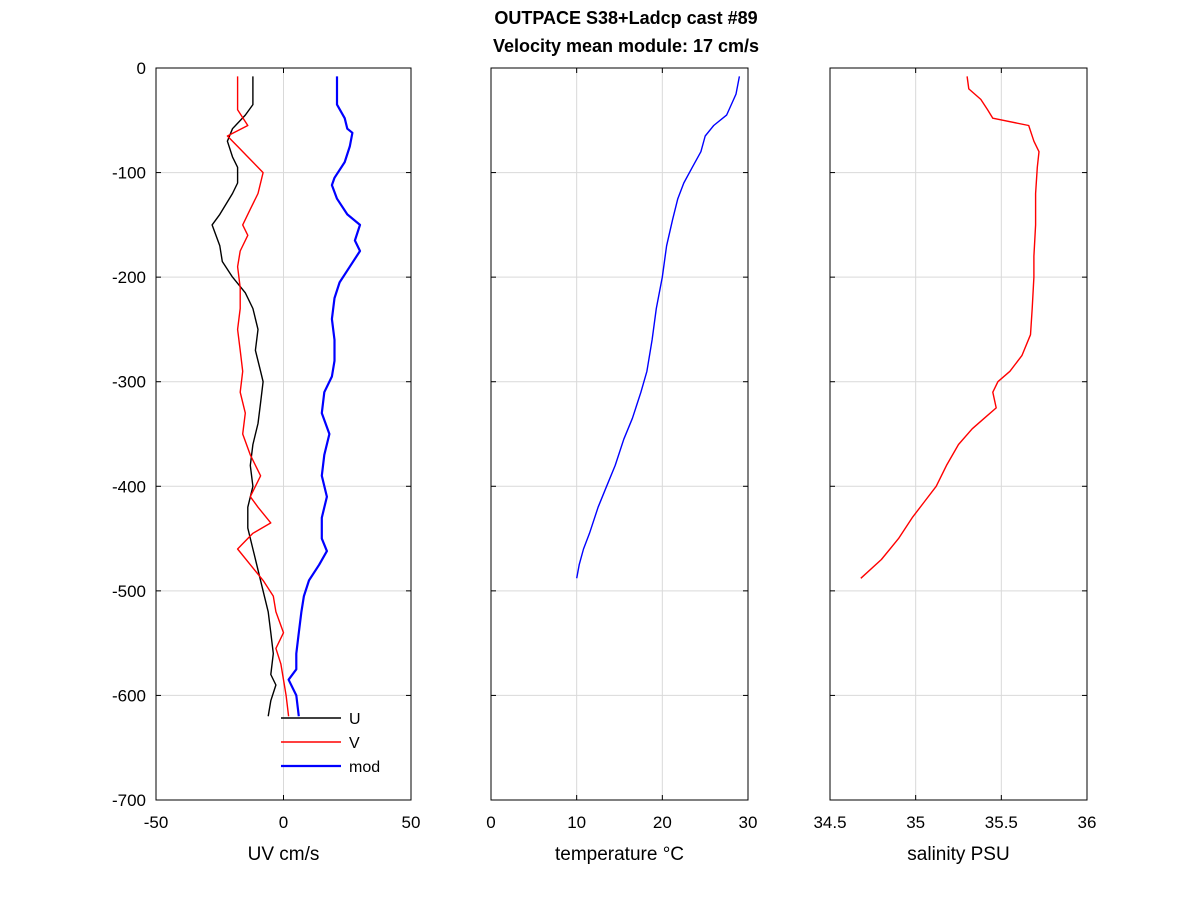 The height and width of the screenshot is (900, 1200). I want to click on x-tick-label: 36, so click(1087, 822).